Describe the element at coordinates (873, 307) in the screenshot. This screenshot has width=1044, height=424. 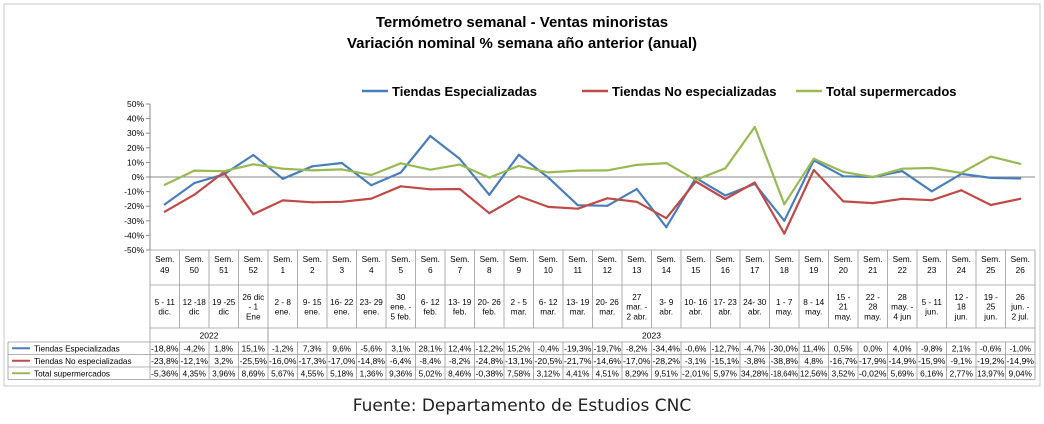
I see `date-range-line: 28` at that location.